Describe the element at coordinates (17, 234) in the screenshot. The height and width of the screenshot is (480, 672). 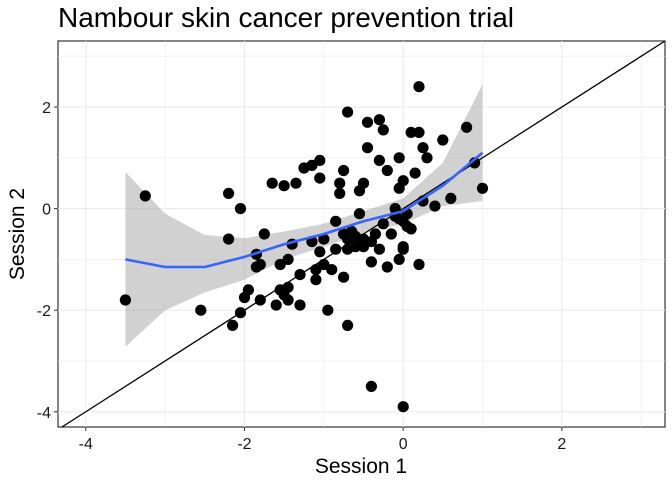
I see `y-axis-title: Session 2` at that location.